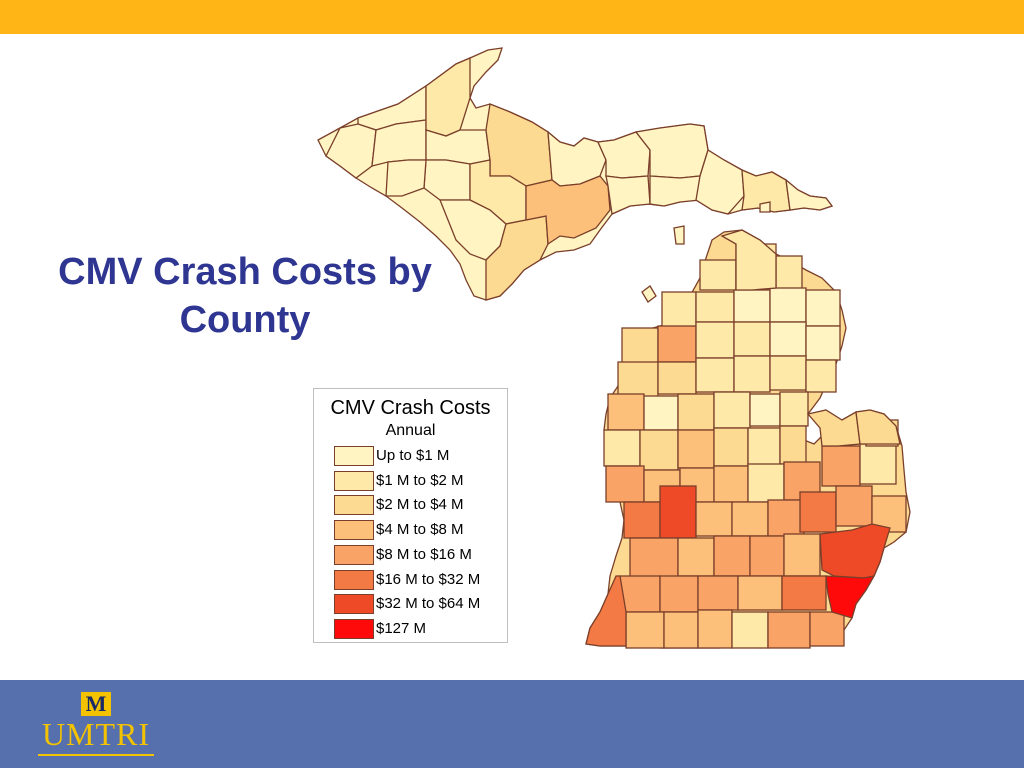 This screenshot has height=768, width=1024. I want to click on legend-item: $1 M to $2 M, so click(419, 481).